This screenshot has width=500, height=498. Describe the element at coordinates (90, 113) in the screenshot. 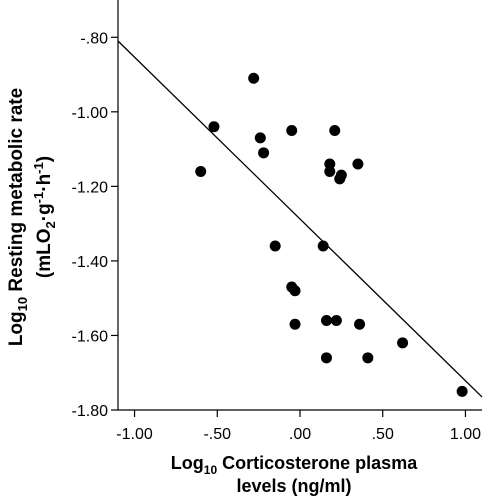

I see `y-tick-label: -1.00` at that location.